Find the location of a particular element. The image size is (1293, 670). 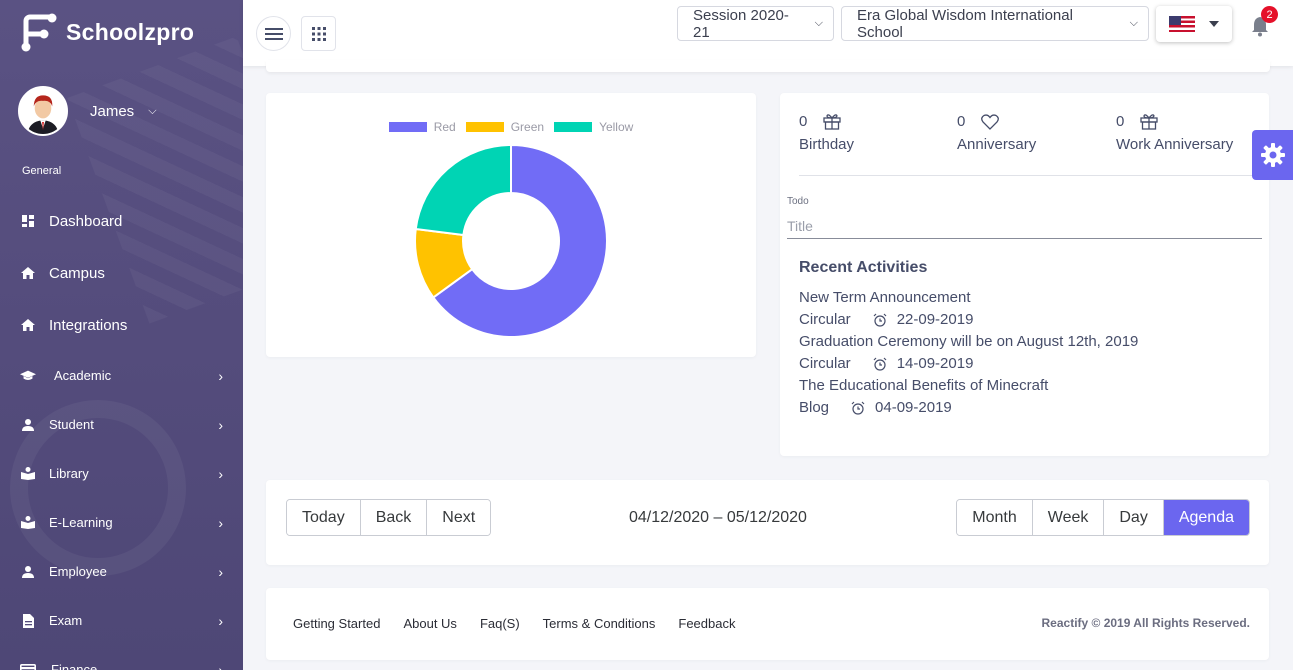

work-anniversary-stat: 0 Work Anniversary is located at coordinates (1174, 133).